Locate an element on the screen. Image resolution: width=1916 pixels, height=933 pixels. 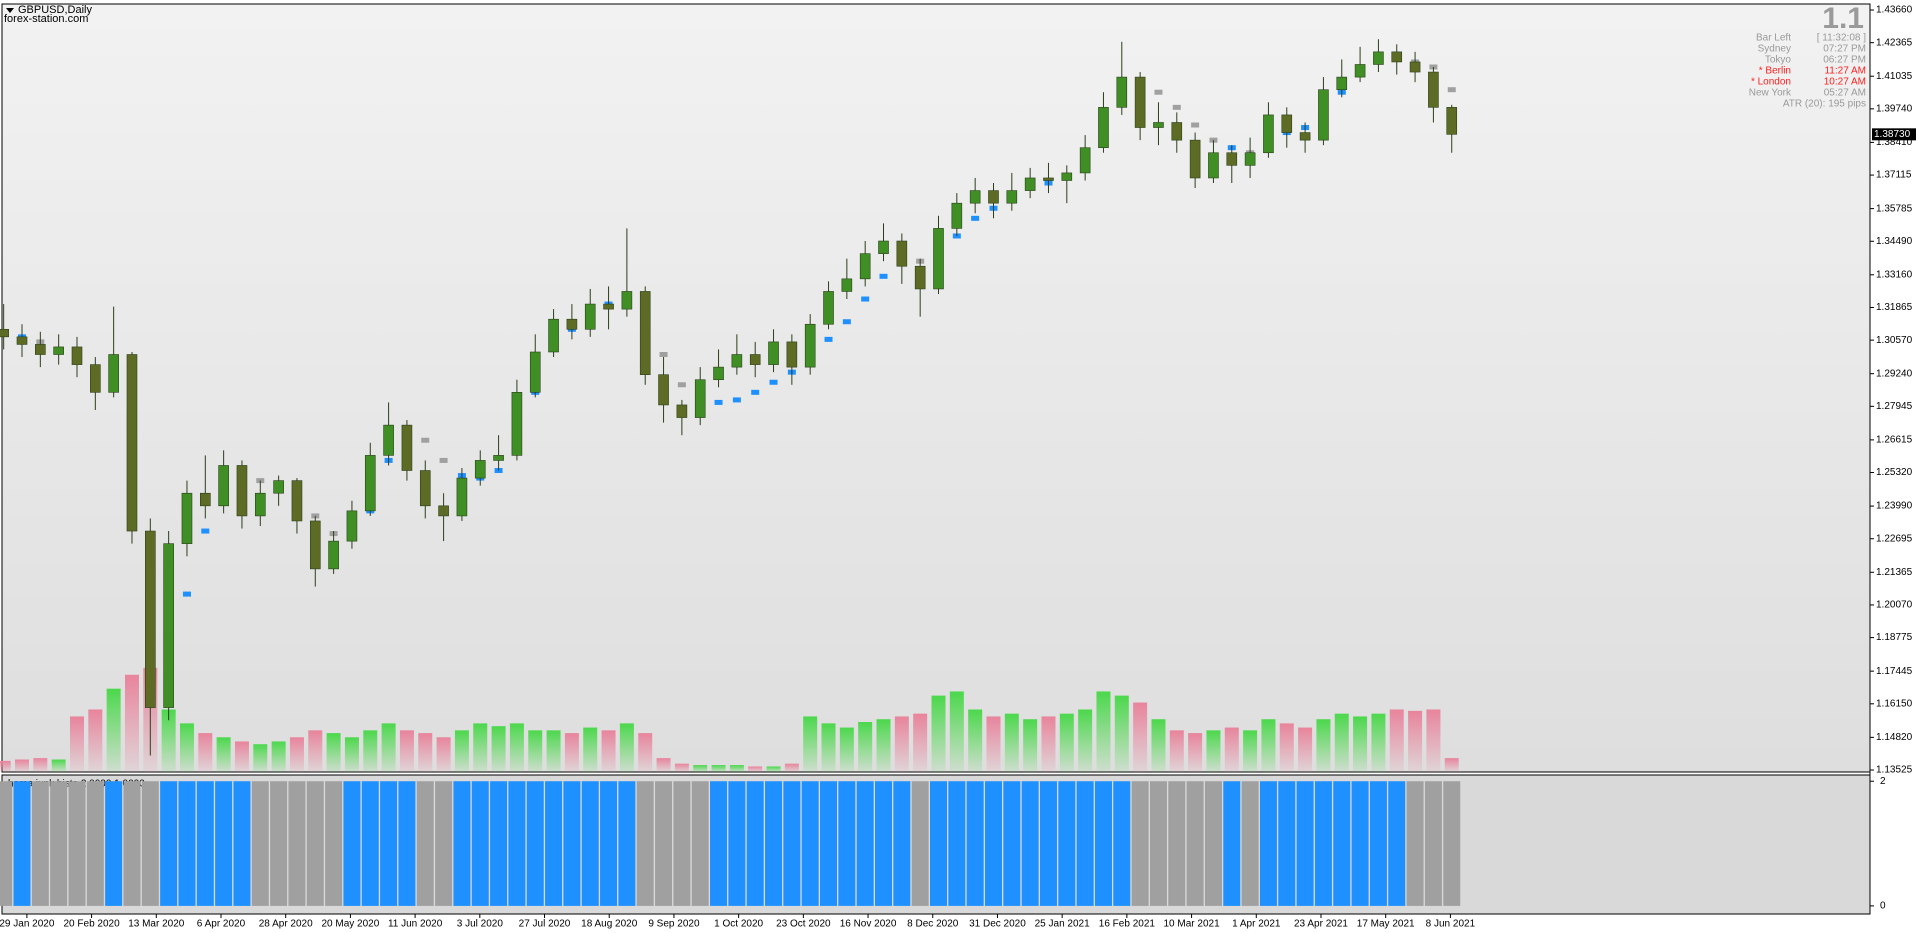
info-label: Sydney is located at coordinates (1774, 49).